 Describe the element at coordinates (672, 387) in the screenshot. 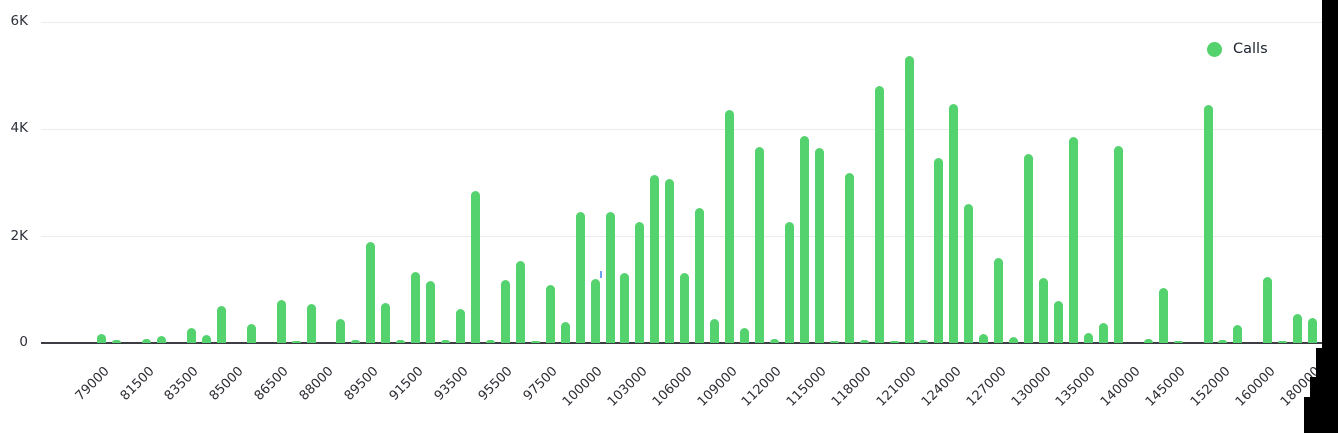

I see `x-axis-label: 106000` at that location.